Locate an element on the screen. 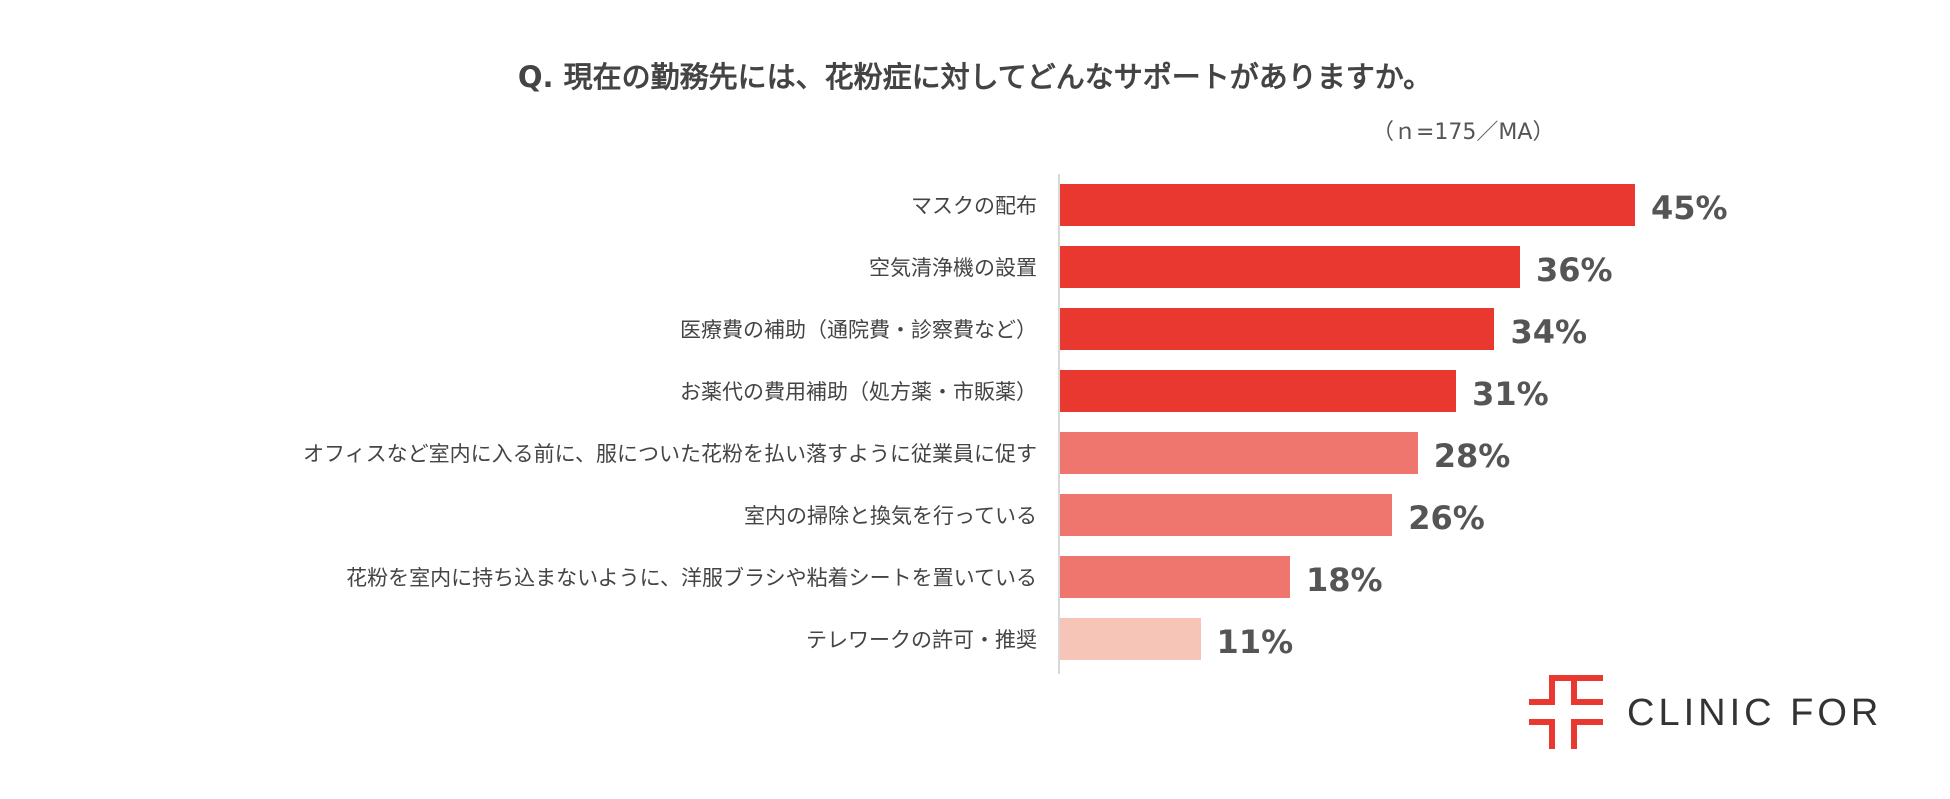 The width and height of the screenshot is (1950, 799). sample-note: （ｎ=175／MA） is located at coordinates (1463, 132).